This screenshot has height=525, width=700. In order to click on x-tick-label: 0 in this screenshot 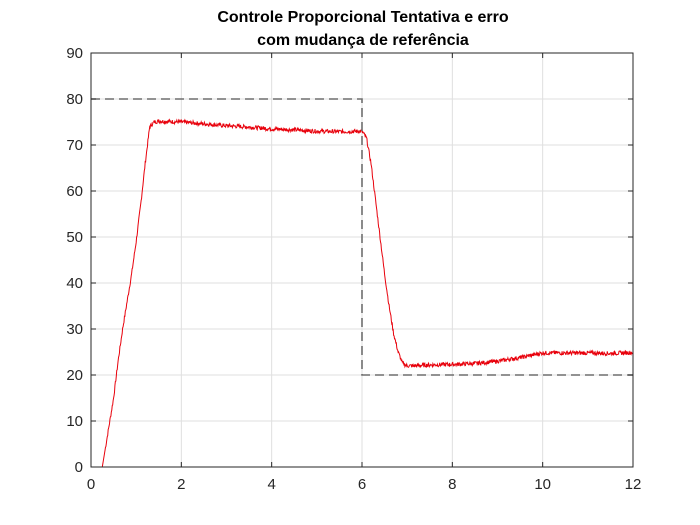, I will do `click(91, 484)`.